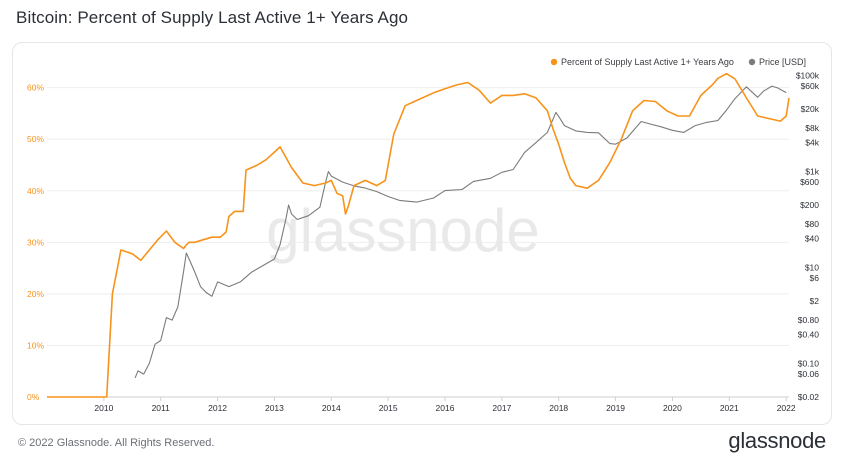 The height and width of the screenshot is (465, 842). Describe the element at coordinates (217, 408) in the screenshot. I see `x-tick-label: 2012` at that location.